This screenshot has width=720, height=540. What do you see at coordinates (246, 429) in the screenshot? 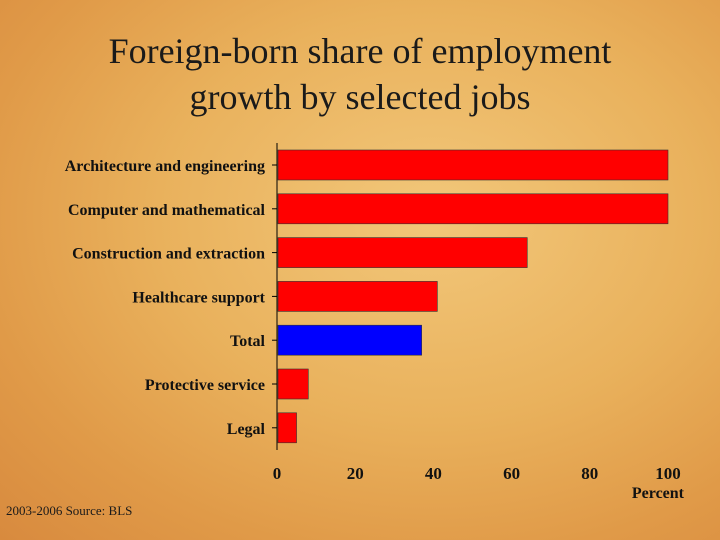
I see `category-label: Legal` at bounding box center [246, 429].